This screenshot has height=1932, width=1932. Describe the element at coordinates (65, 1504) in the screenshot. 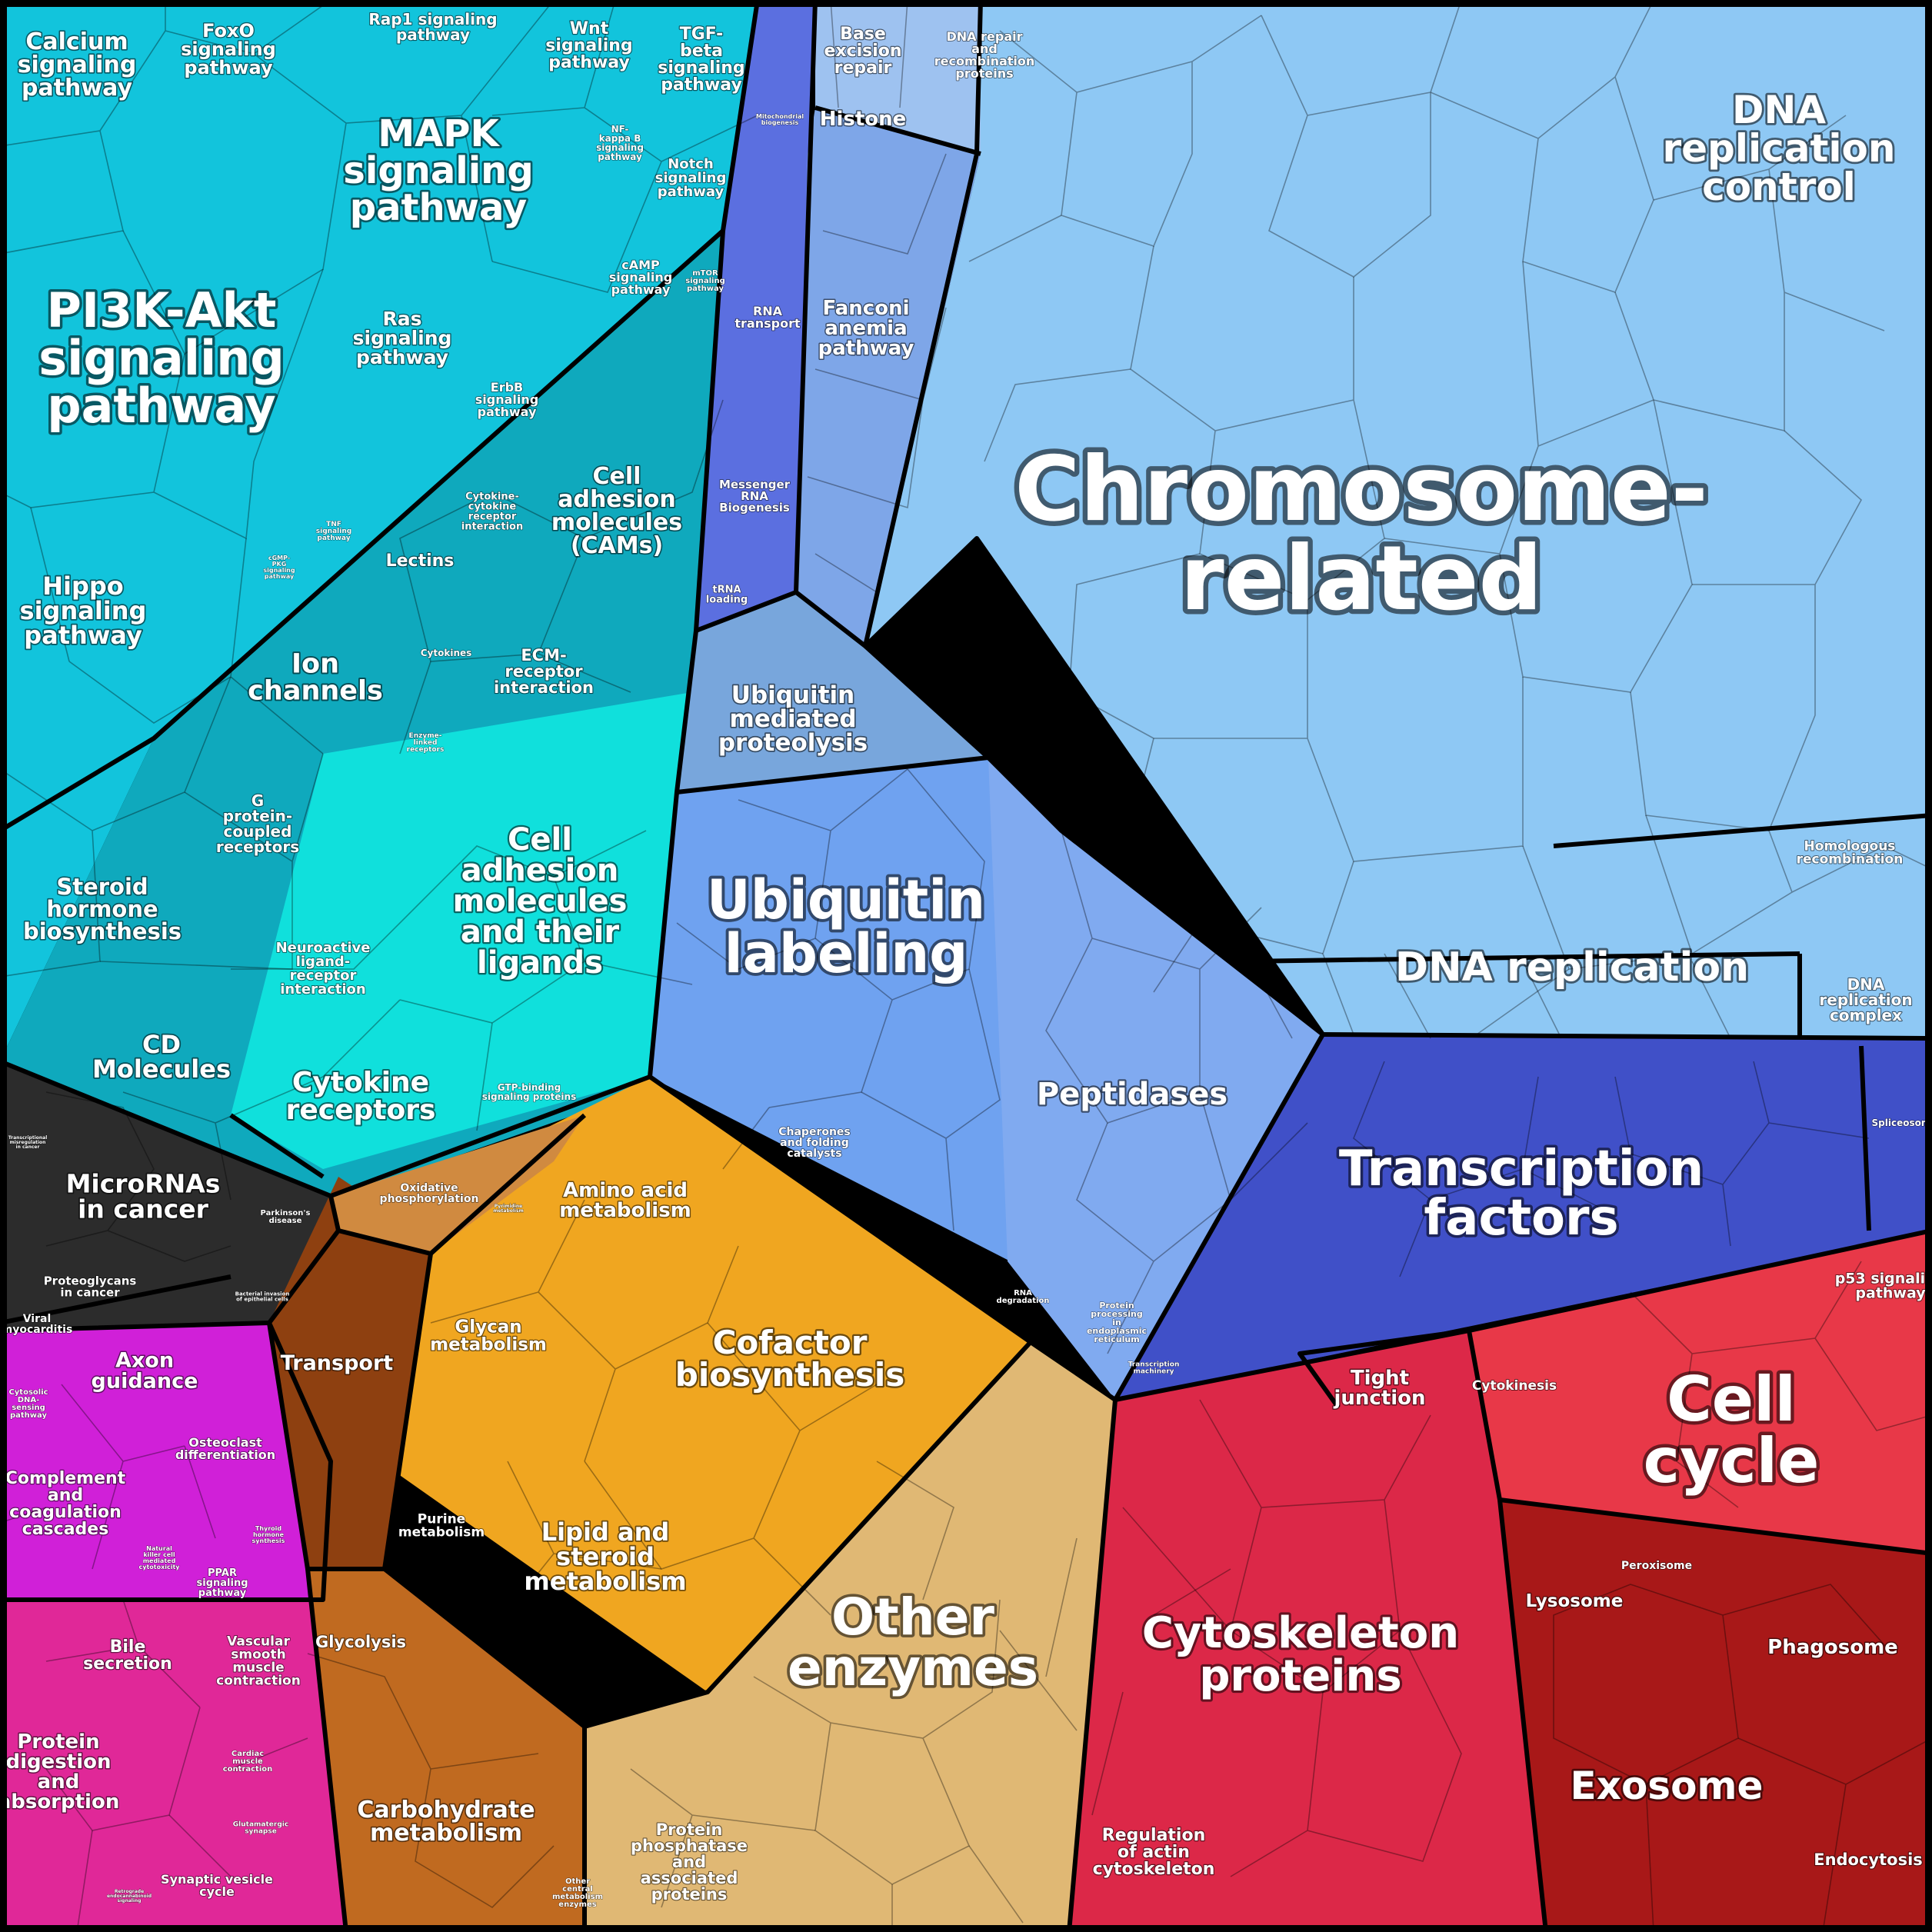

I see `region-label-complement-and-coagulation-cascades: Complement and coagulation cascades` at that location.